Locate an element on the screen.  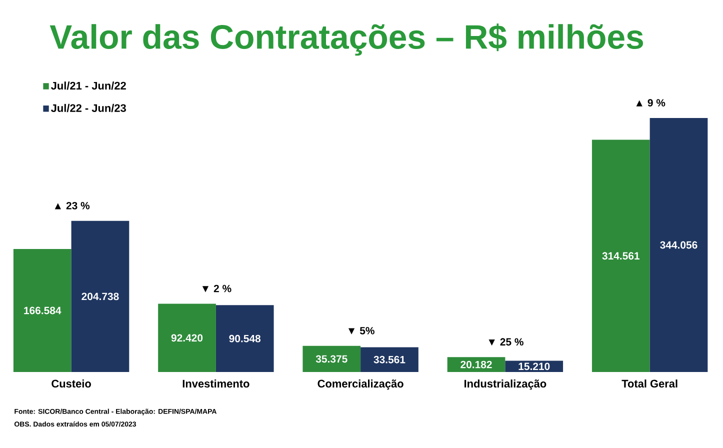
data-label: 33.561 is located at coordinates (390, 360).